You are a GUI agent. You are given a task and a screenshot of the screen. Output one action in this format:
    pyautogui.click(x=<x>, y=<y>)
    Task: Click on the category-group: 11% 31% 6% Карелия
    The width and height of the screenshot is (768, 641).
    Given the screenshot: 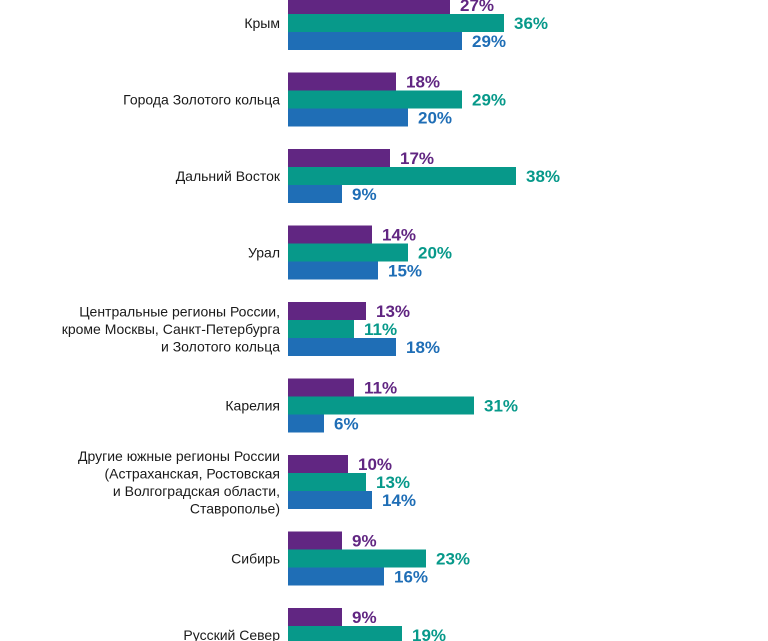 What is the action you would take?
    pyautogui.click(x=371, y=406)
    